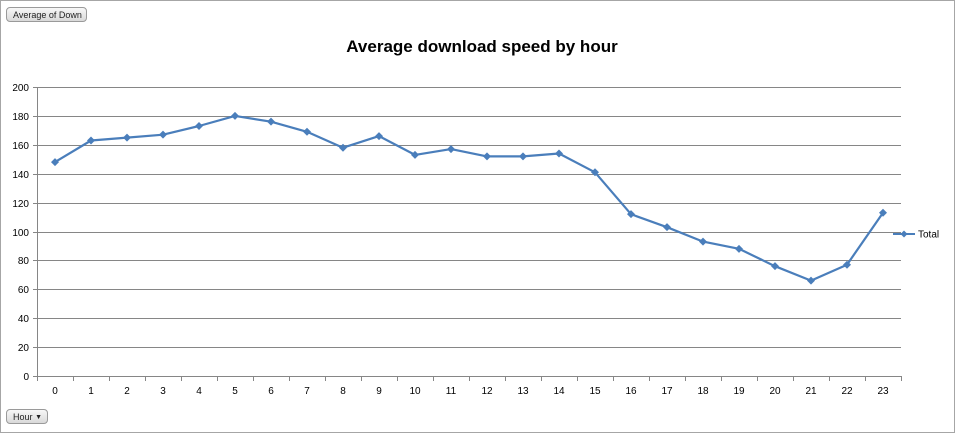 This screenshot has width=955, height=433. What do you see at coordinates (307, 391) in the screenshot?
I see `x-tick-label: 7` at bounding box center [307, 391].